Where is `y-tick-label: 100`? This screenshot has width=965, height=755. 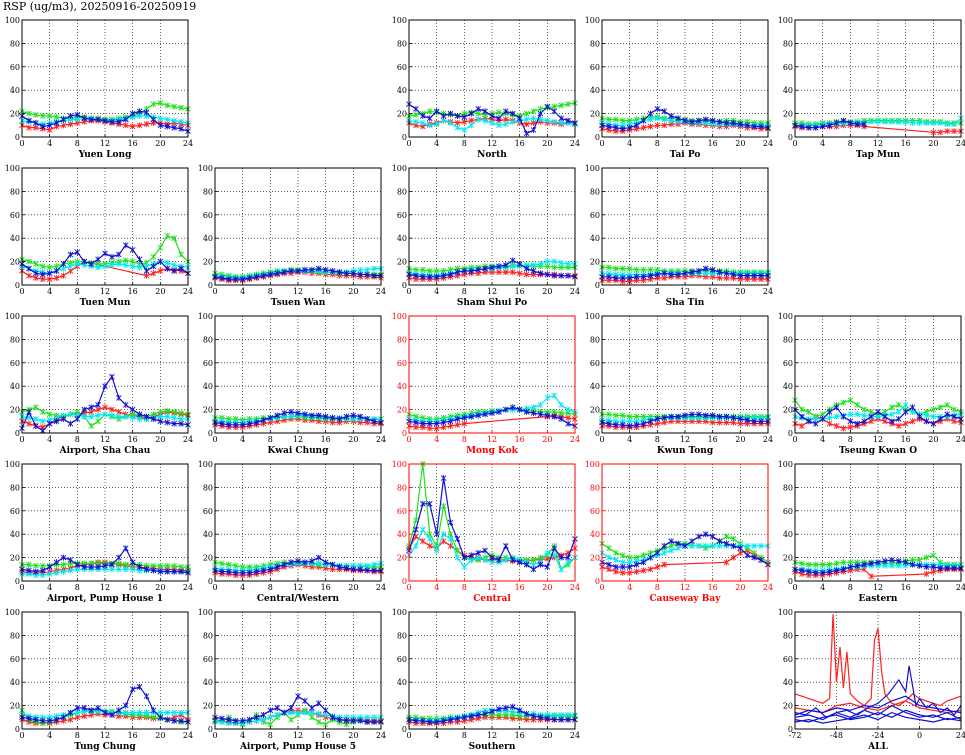 y-tick-label: 100 is located at coordinates (205, 168).